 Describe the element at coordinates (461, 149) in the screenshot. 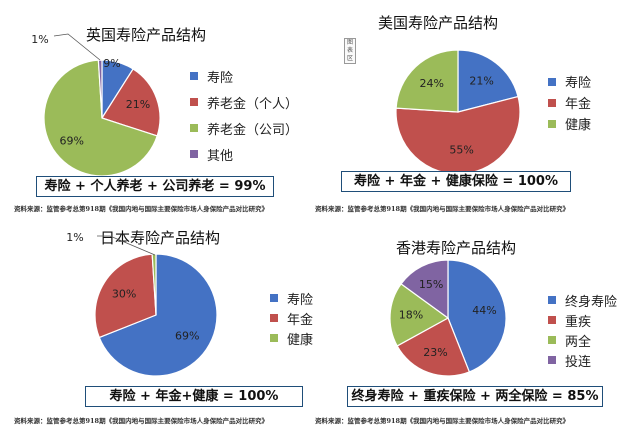

I see `data-label: 55%` at that location.